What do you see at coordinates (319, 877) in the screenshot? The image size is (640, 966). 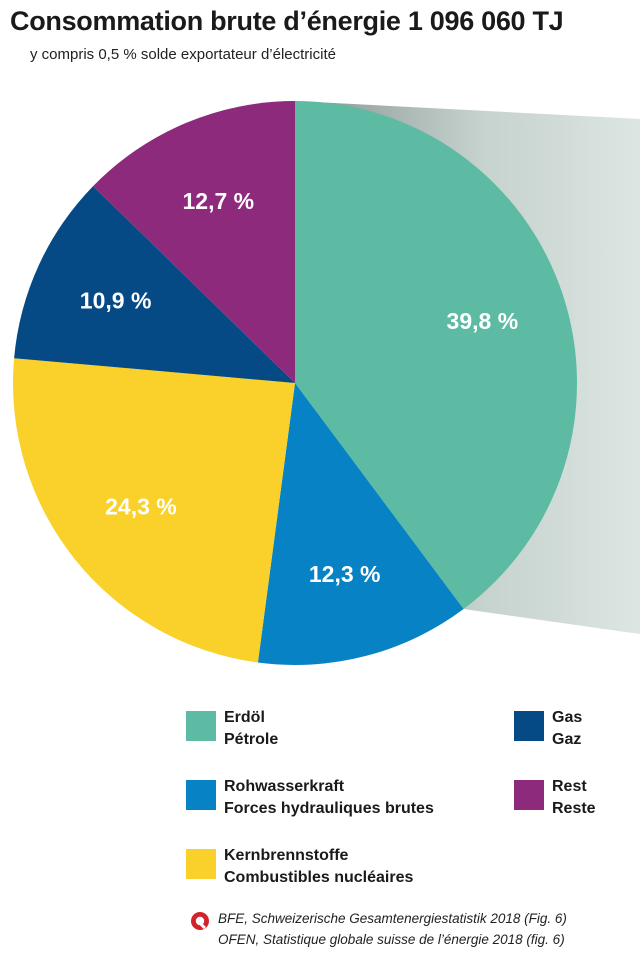 I see `legend-label-fr: Combustibles nucléaires` at bounding box center [319, 877].